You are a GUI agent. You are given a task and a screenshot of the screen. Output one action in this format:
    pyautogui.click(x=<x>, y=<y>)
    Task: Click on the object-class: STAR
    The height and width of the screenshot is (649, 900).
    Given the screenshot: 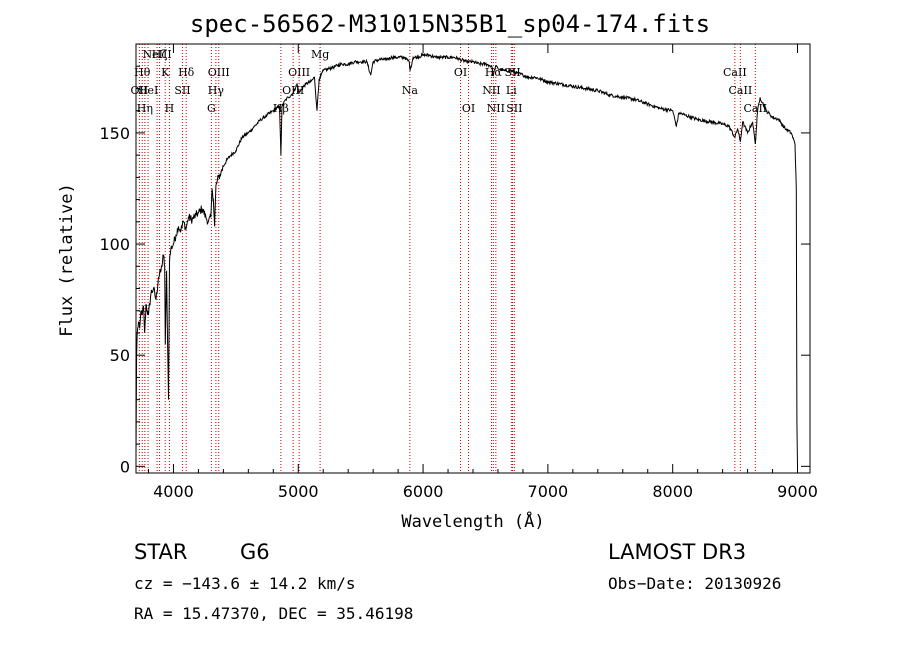 What is the action you would take?
    pyautogui.click(x=161, y=552)
    